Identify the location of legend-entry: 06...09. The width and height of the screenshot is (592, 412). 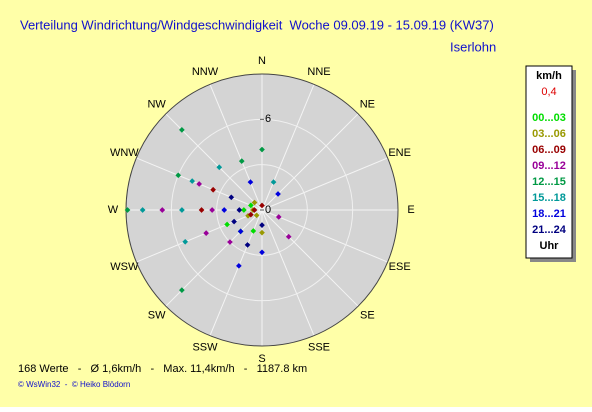
(549, 150).